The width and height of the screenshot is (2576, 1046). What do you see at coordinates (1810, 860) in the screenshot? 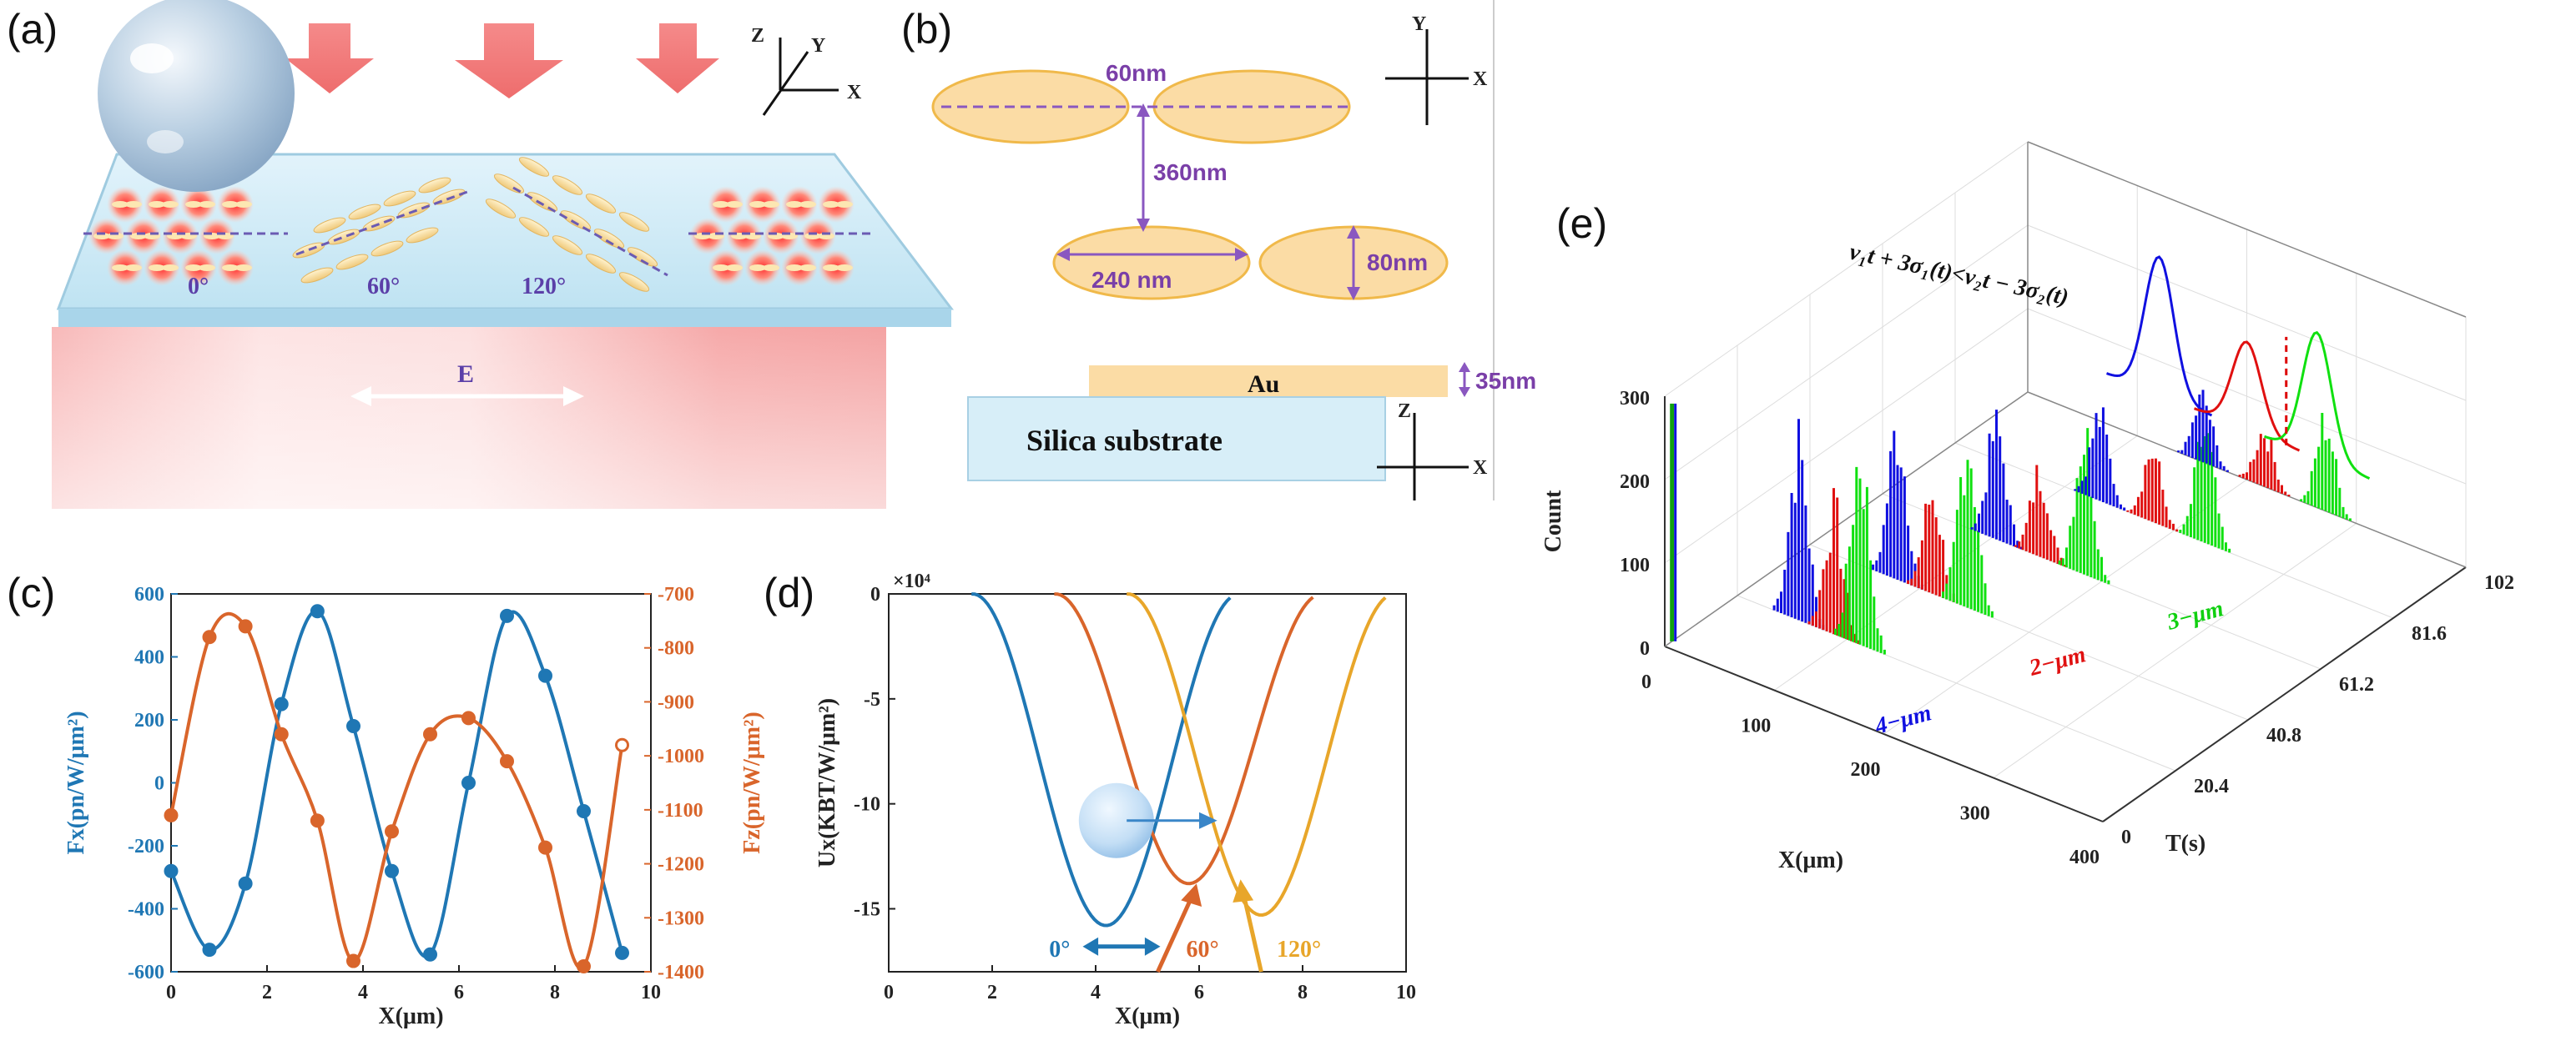
I see `x-label-e: X(μm)` at bounding box center [1810, 860].